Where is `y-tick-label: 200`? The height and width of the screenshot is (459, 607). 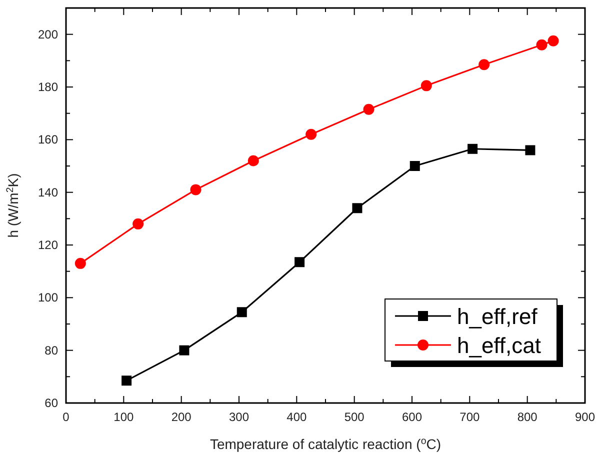 y-tick-label: 200 is located at coordinates (48, 34).